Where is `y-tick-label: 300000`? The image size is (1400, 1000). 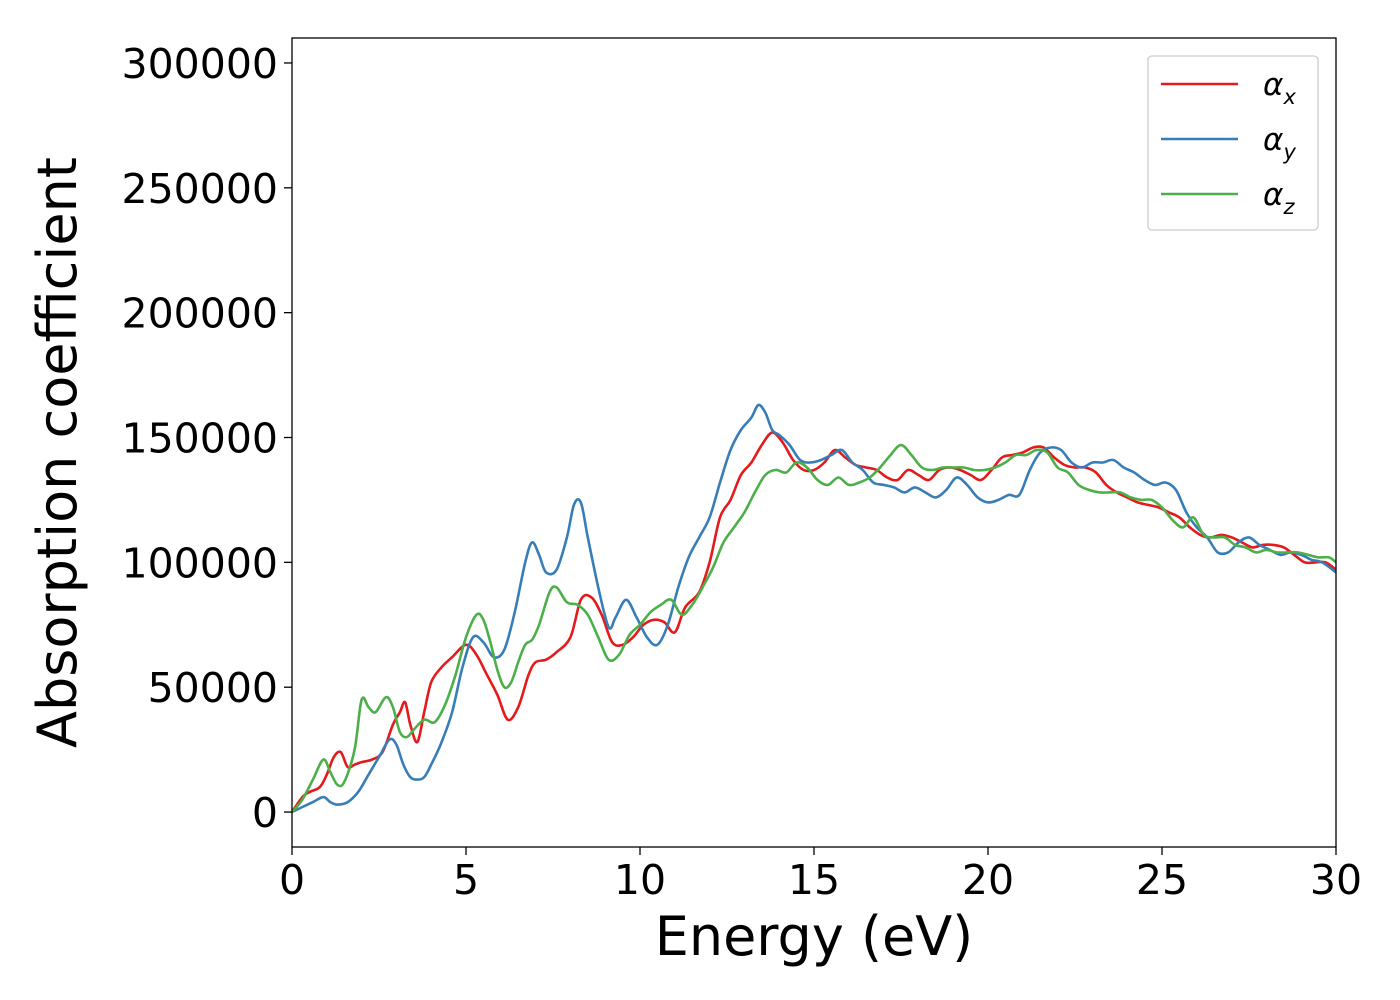 y-tick-label: 300000 is located at coordinates (199, 64).